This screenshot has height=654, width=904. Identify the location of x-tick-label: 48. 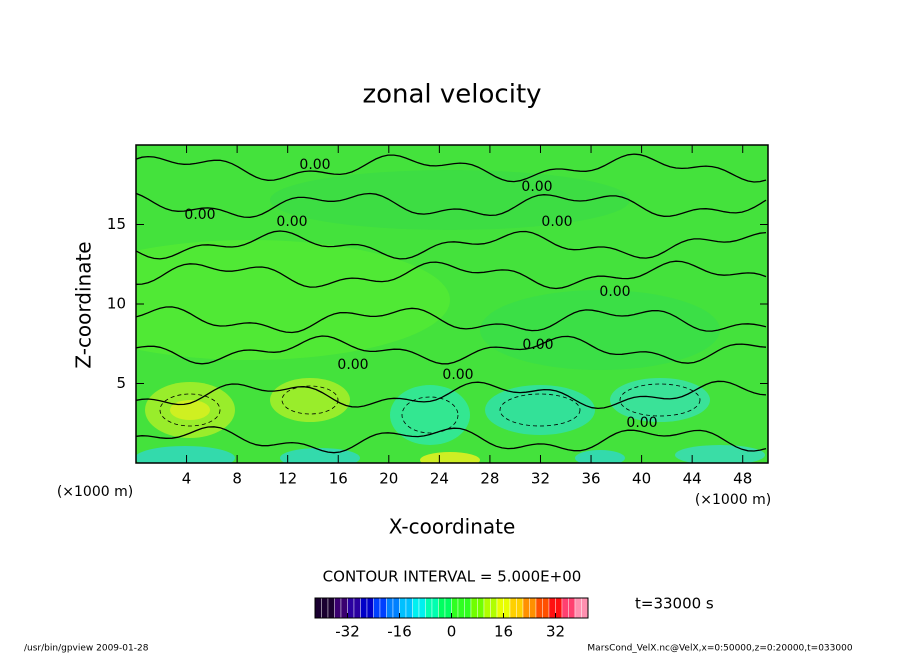
(742, 479).